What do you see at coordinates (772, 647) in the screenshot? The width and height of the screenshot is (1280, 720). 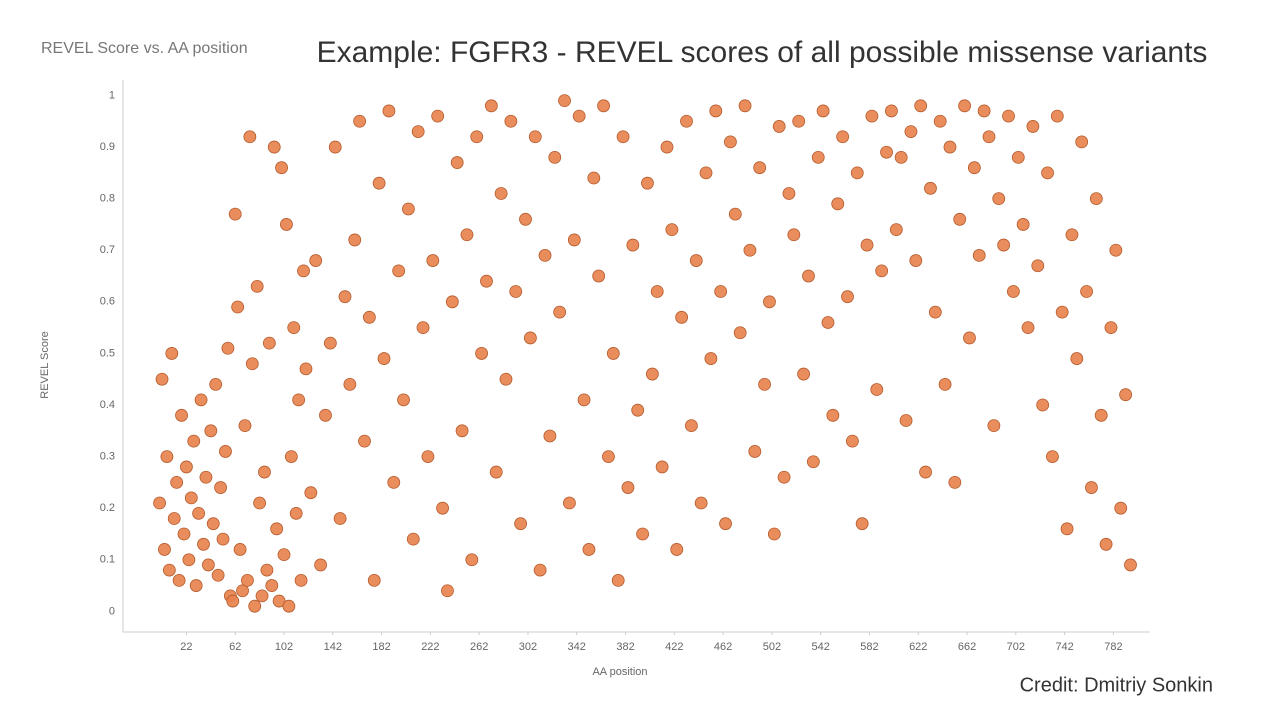 I see `x-tick-label: 502` at bounding box center [772, 647].